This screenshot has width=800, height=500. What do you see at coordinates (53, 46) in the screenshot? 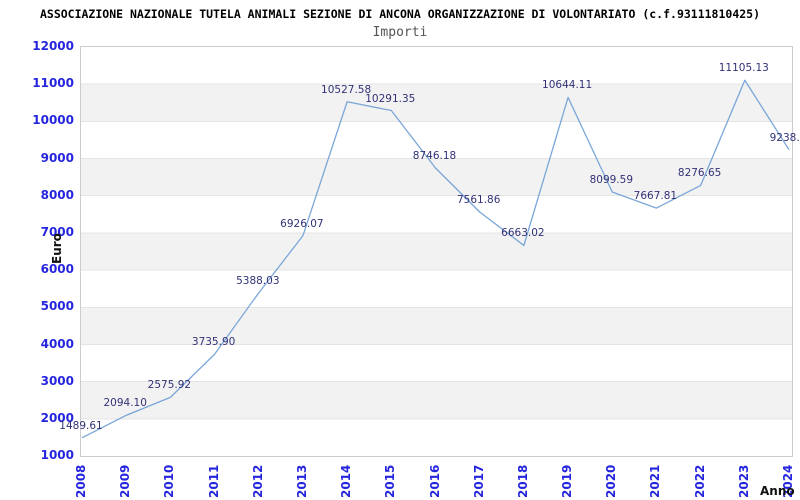
I see `y-tick-label: 12000` at bounding box center [53, 46].